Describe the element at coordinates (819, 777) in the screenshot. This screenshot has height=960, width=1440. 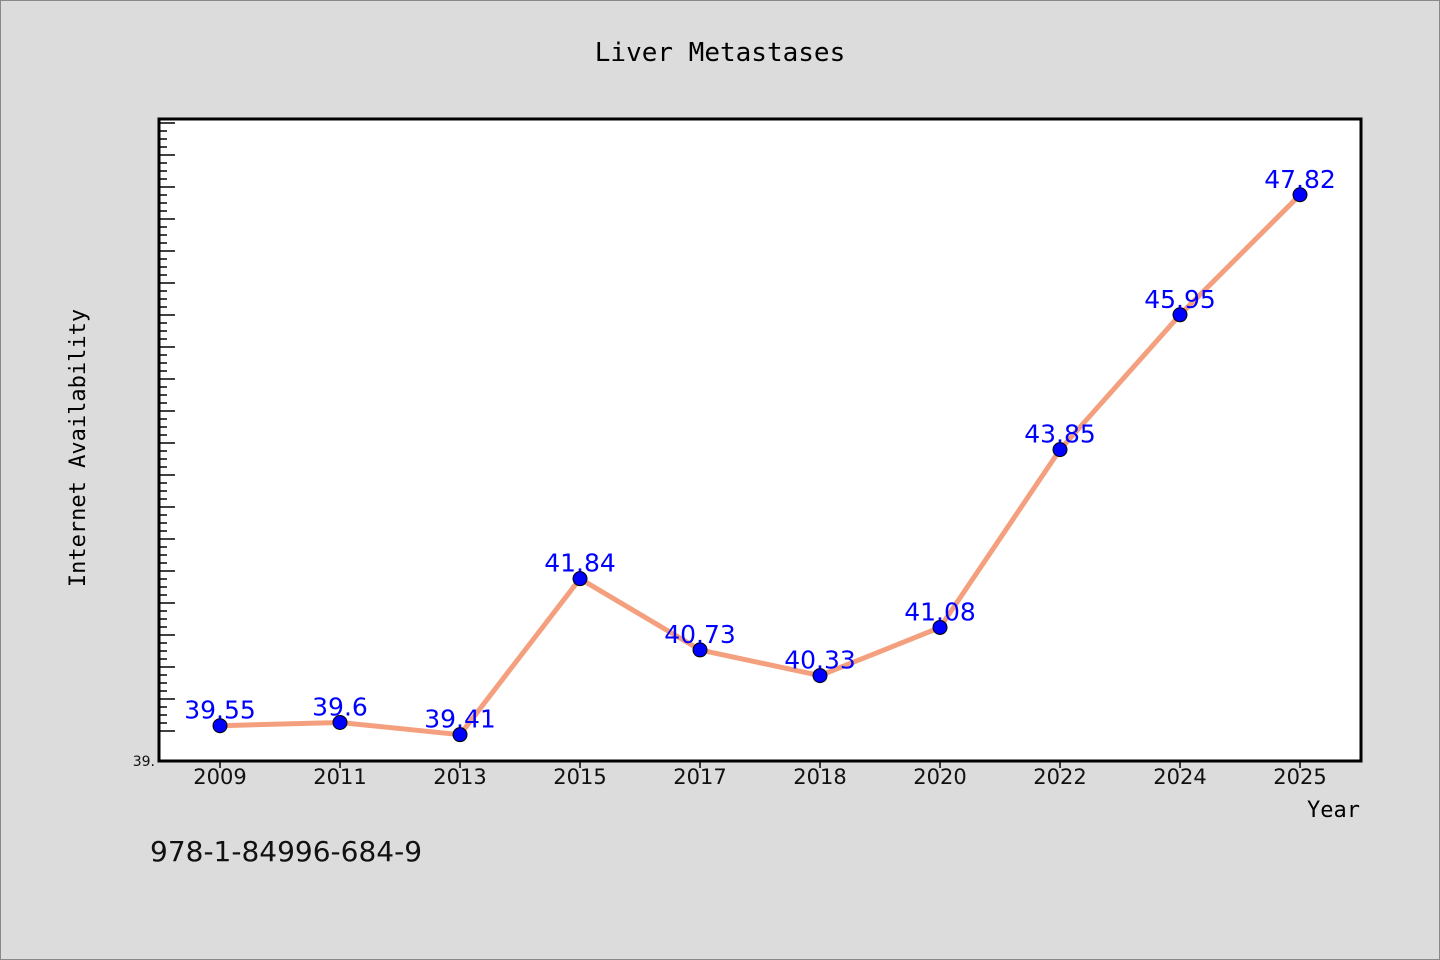
I see `x-tick-label: 2018` at that location.